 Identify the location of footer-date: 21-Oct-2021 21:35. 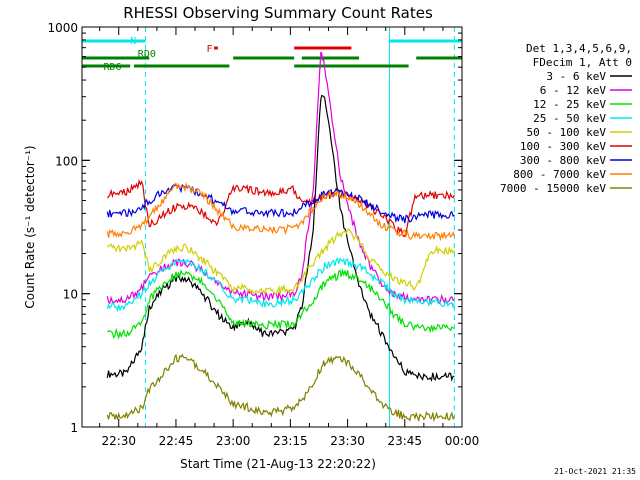
(595, 471).